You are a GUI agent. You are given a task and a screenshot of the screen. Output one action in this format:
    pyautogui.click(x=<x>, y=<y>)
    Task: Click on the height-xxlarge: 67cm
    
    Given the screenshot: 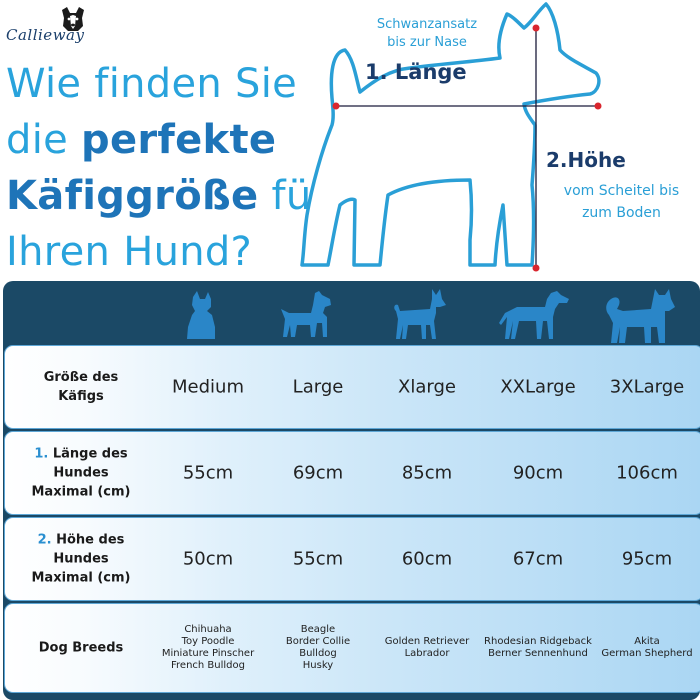 What is the action you would take?
    pyautogui.click(x=538, y=559)
    